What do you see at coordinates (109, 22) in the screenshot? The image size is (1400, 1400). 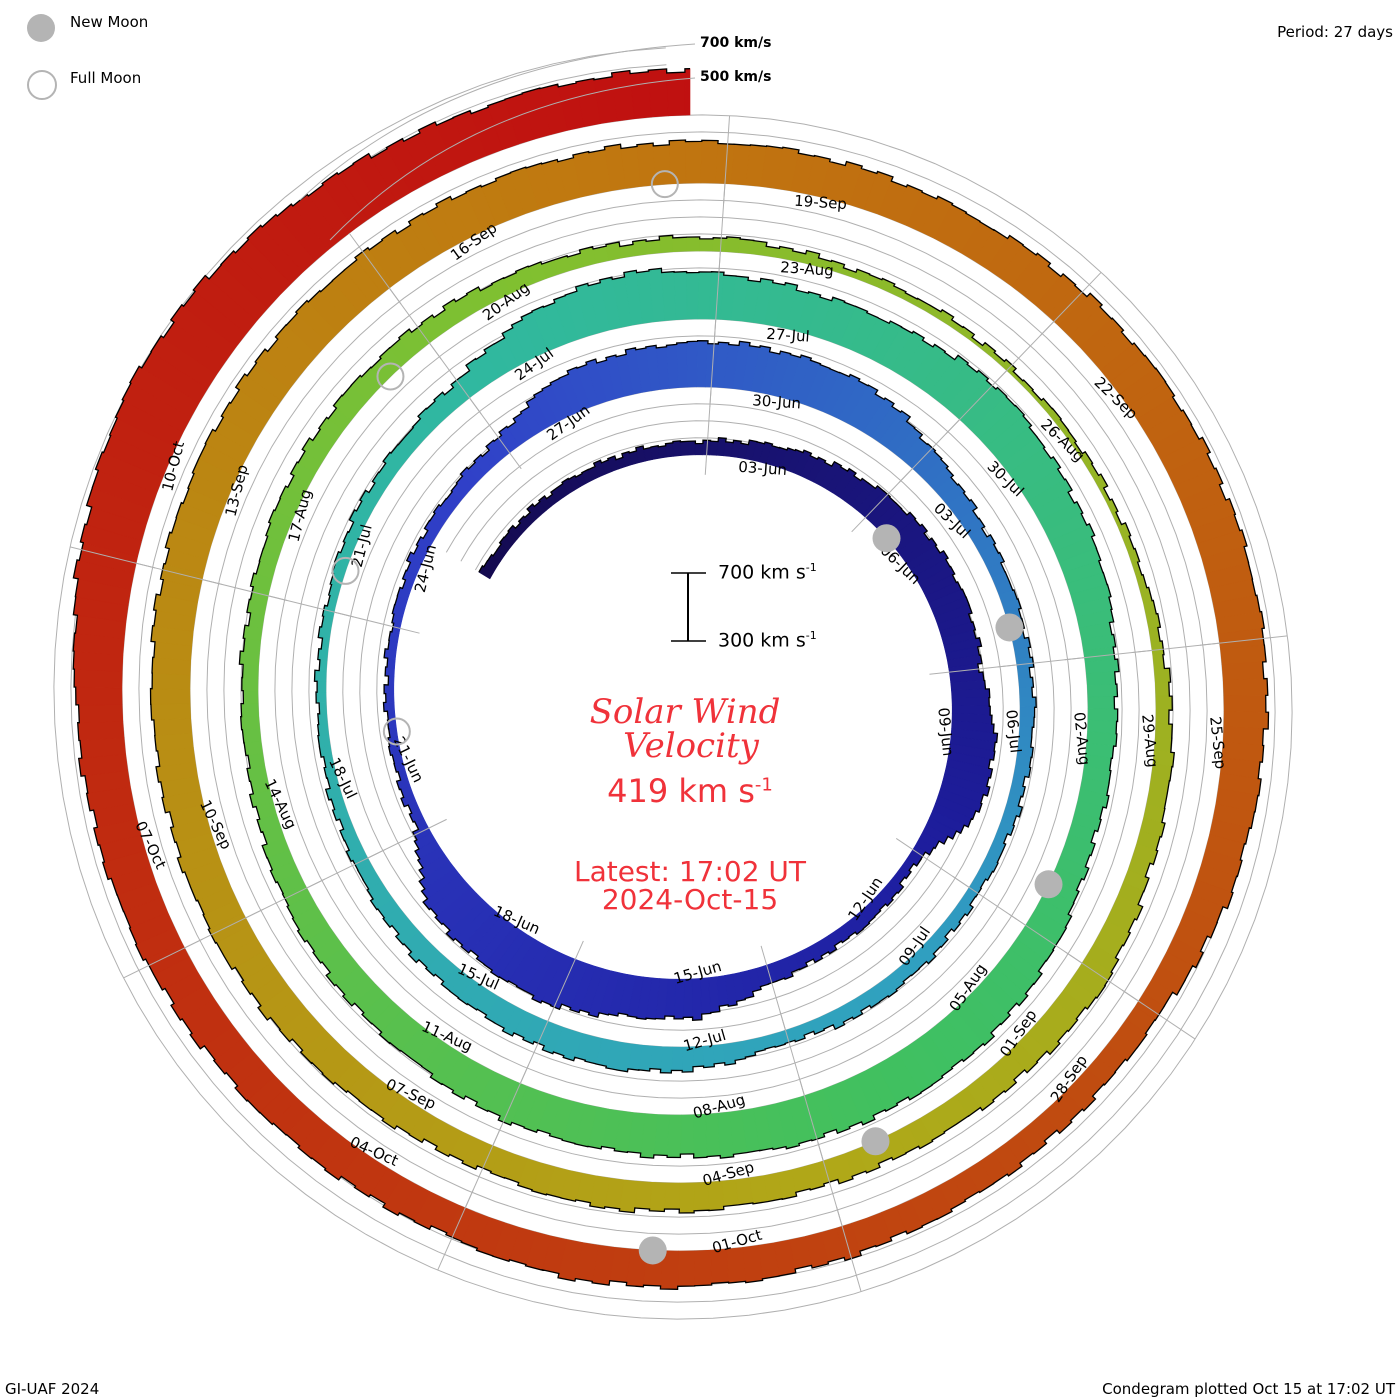 I see `new-moon-legend-label: New Moon` at bounding box center [109, 22].